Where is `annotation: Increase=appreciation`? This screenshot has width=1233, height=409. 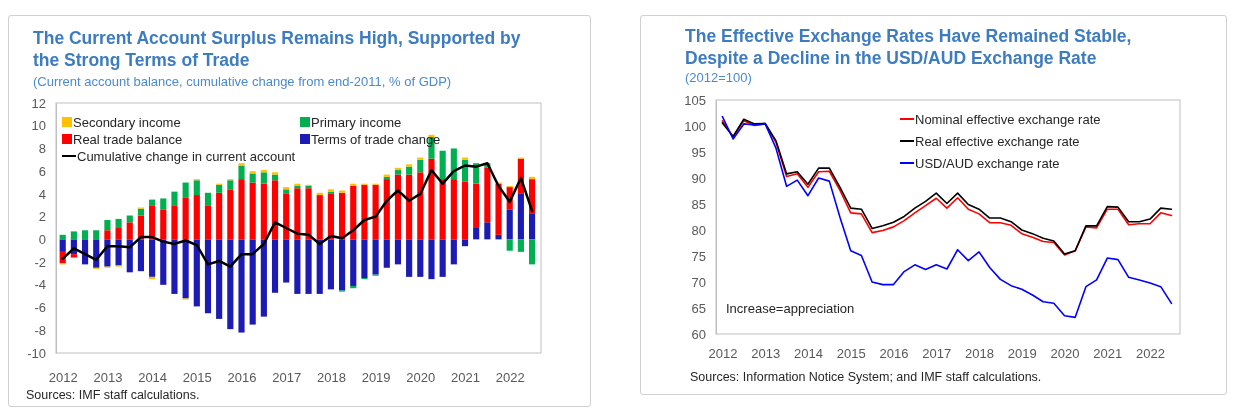 annotation: Increase=appreciation is located at coordinates (790, 308).